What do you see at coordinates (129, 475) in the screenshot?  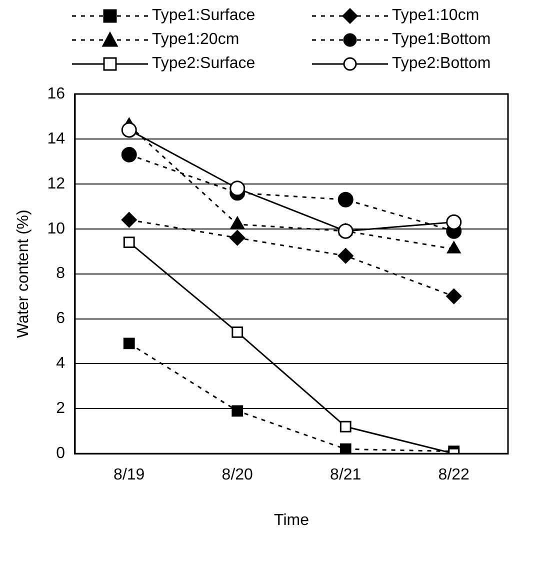 I see `x-tick-label: 8/19` at bounding box center [129, 475].